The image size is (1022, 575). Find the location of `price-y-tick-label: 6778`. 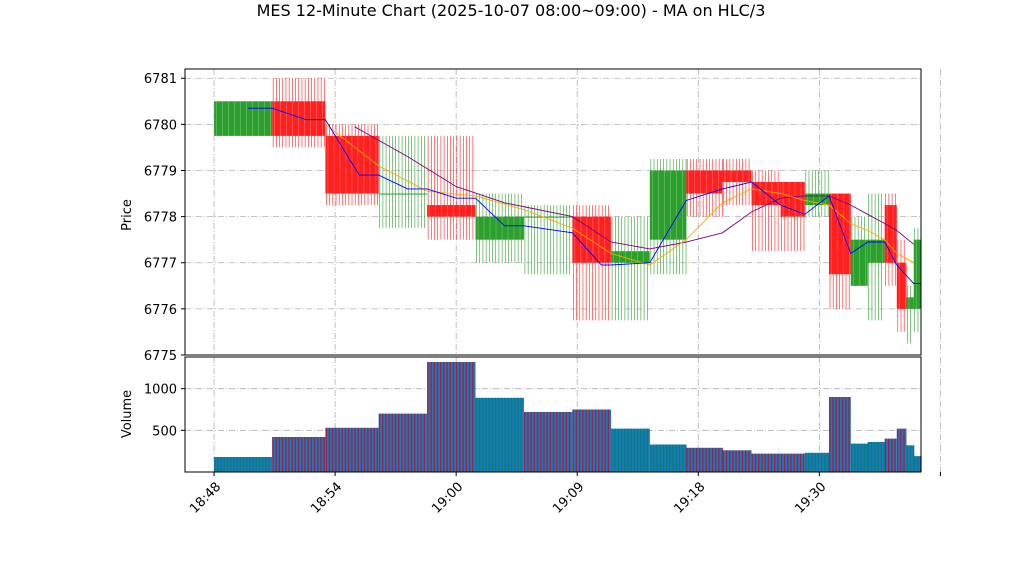

price-y-tick-label: 6778 is located at coordinates (160, 218).